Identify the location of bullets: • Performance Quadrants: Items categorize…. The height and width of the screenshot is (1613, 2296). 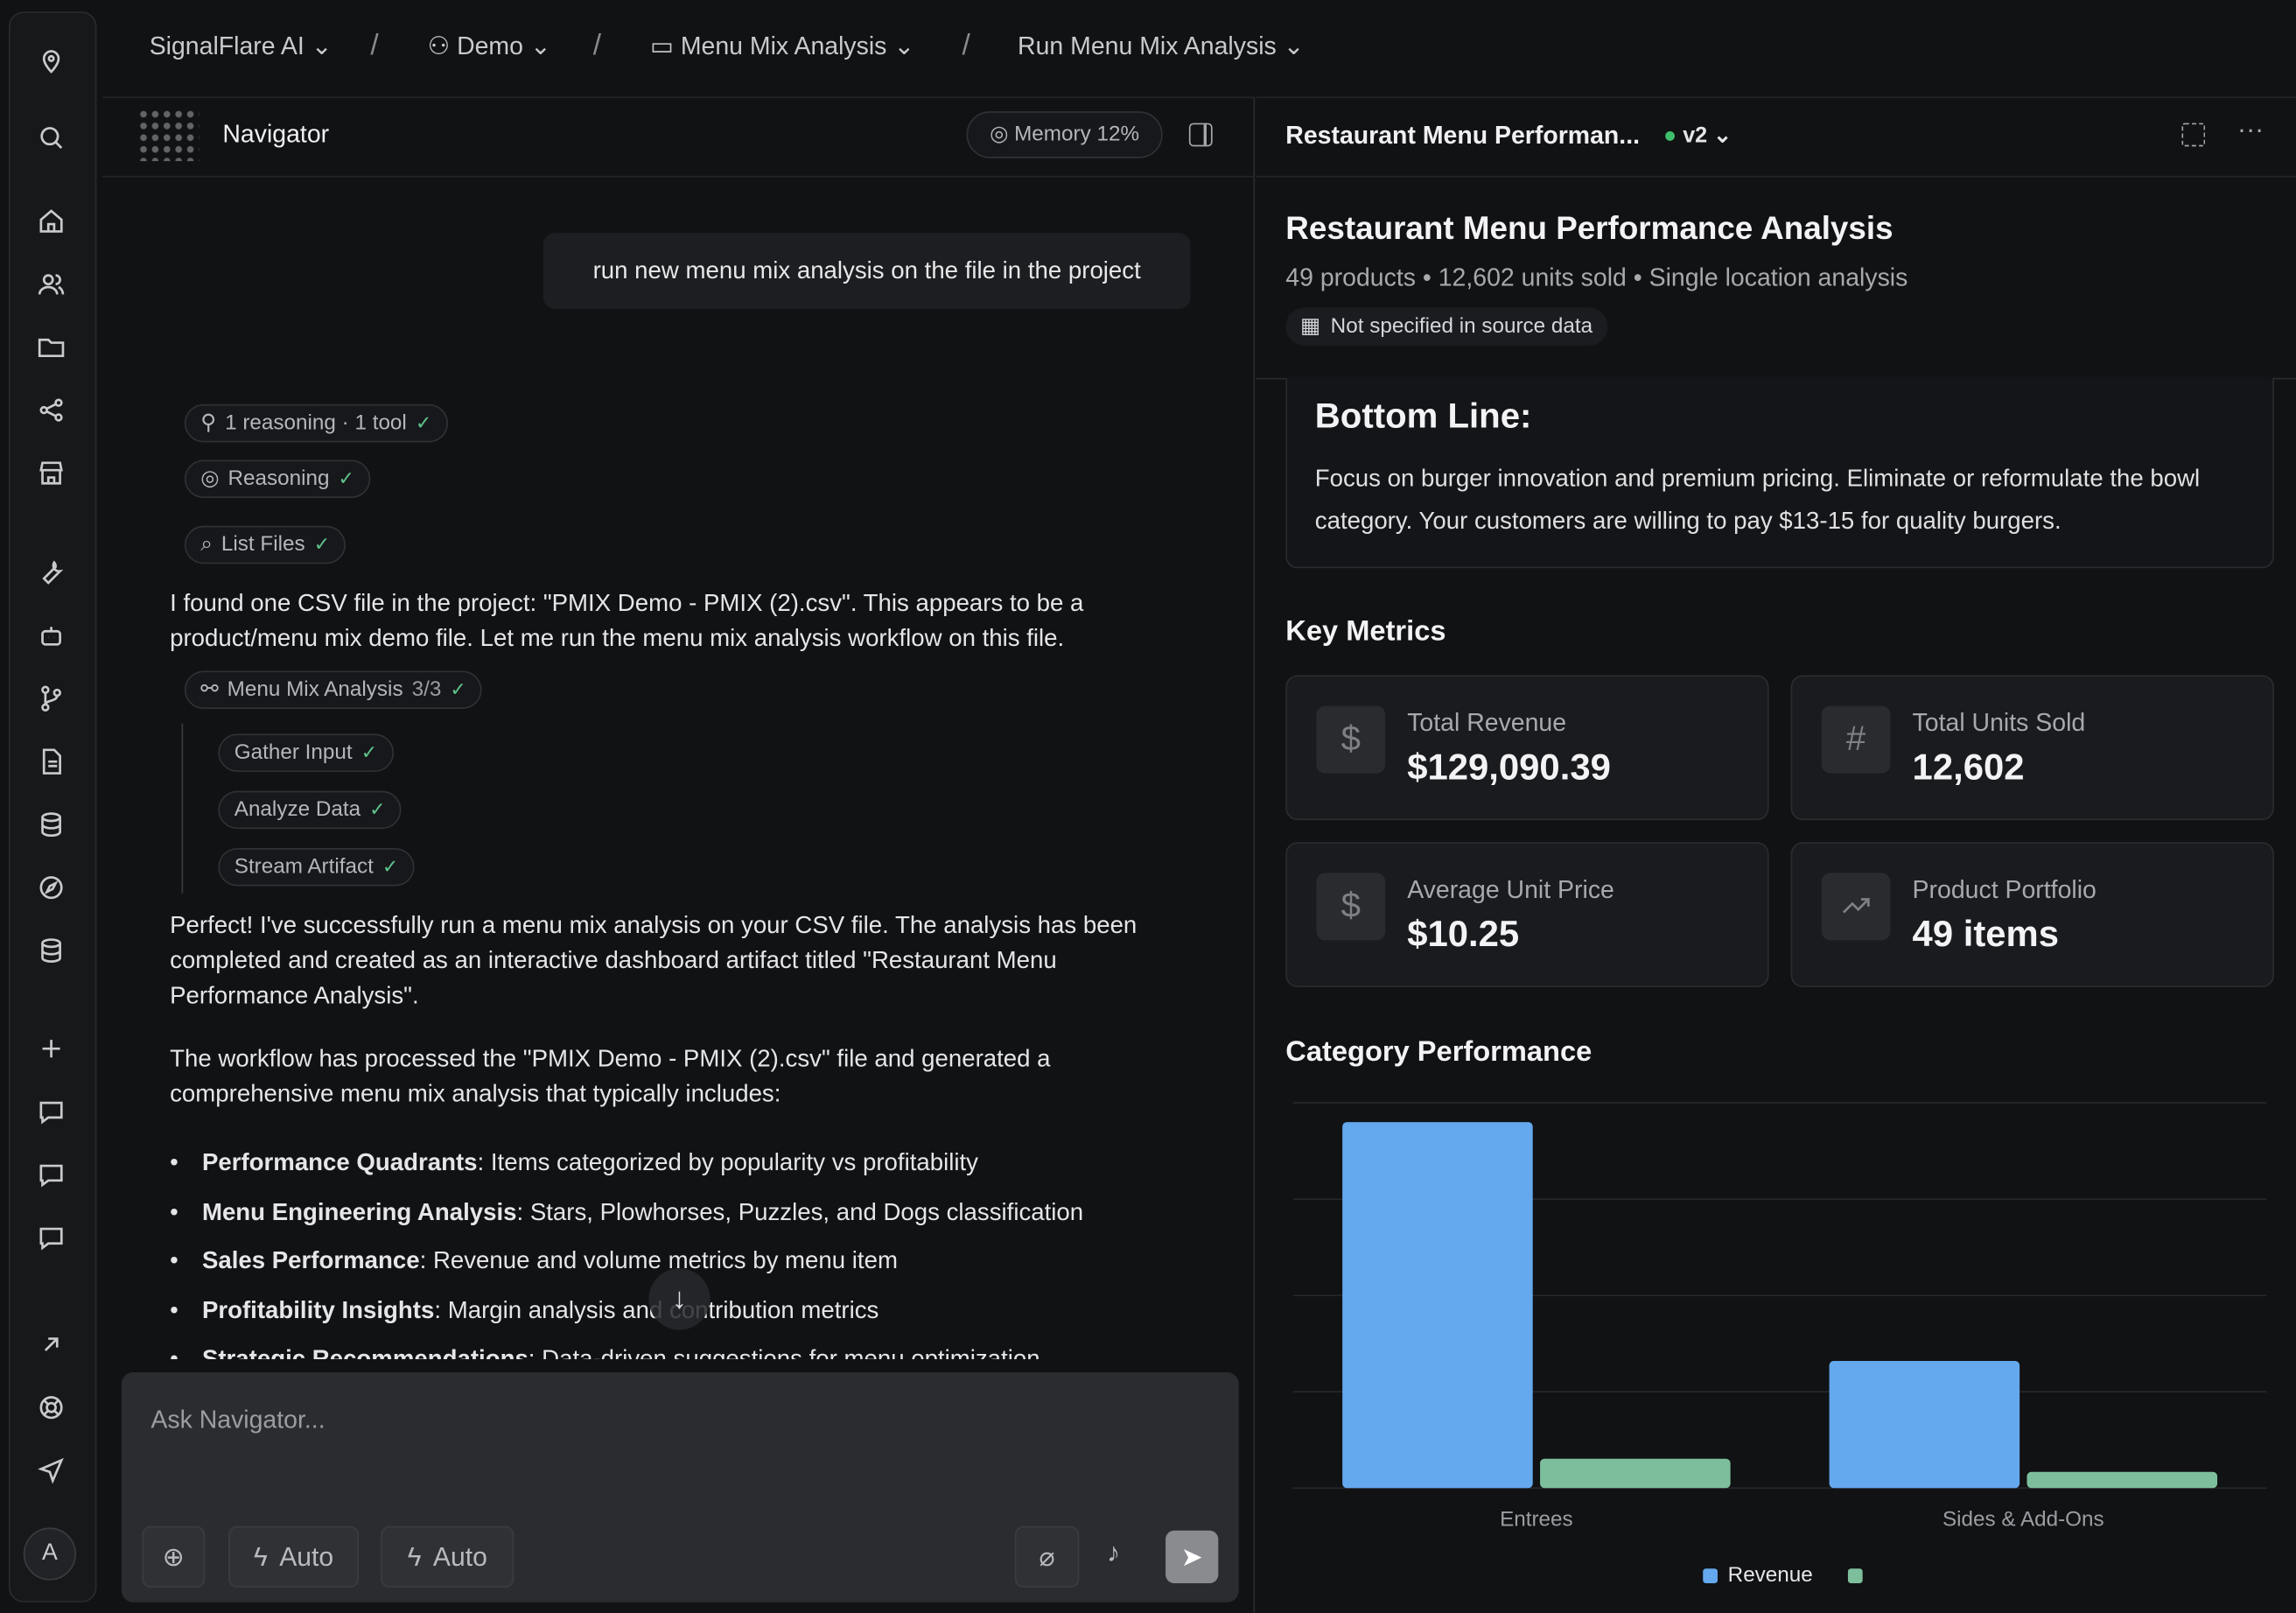
(697, 1250).